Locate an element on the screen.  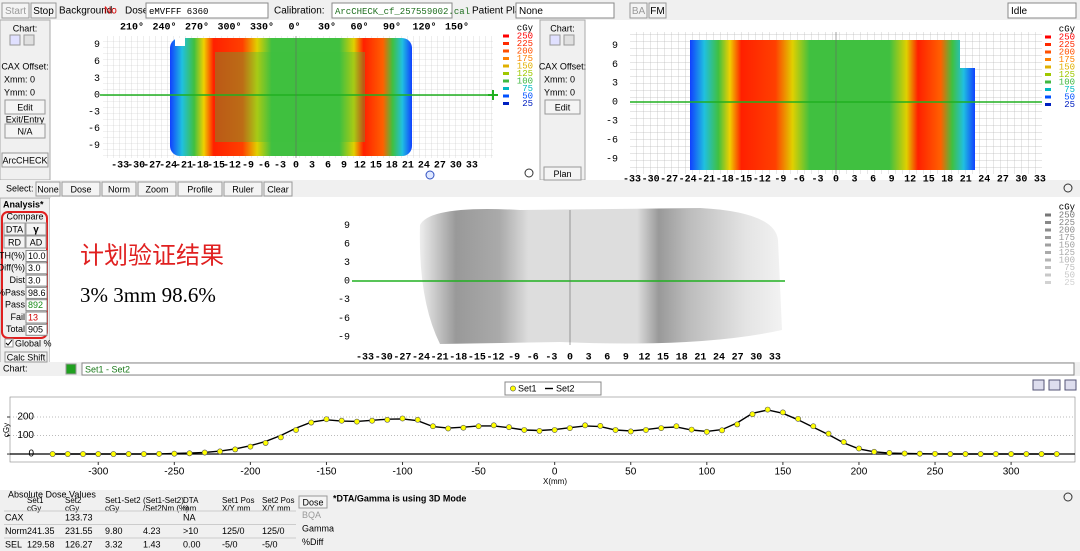
button-label: FM is located at coordinates (657, 11).